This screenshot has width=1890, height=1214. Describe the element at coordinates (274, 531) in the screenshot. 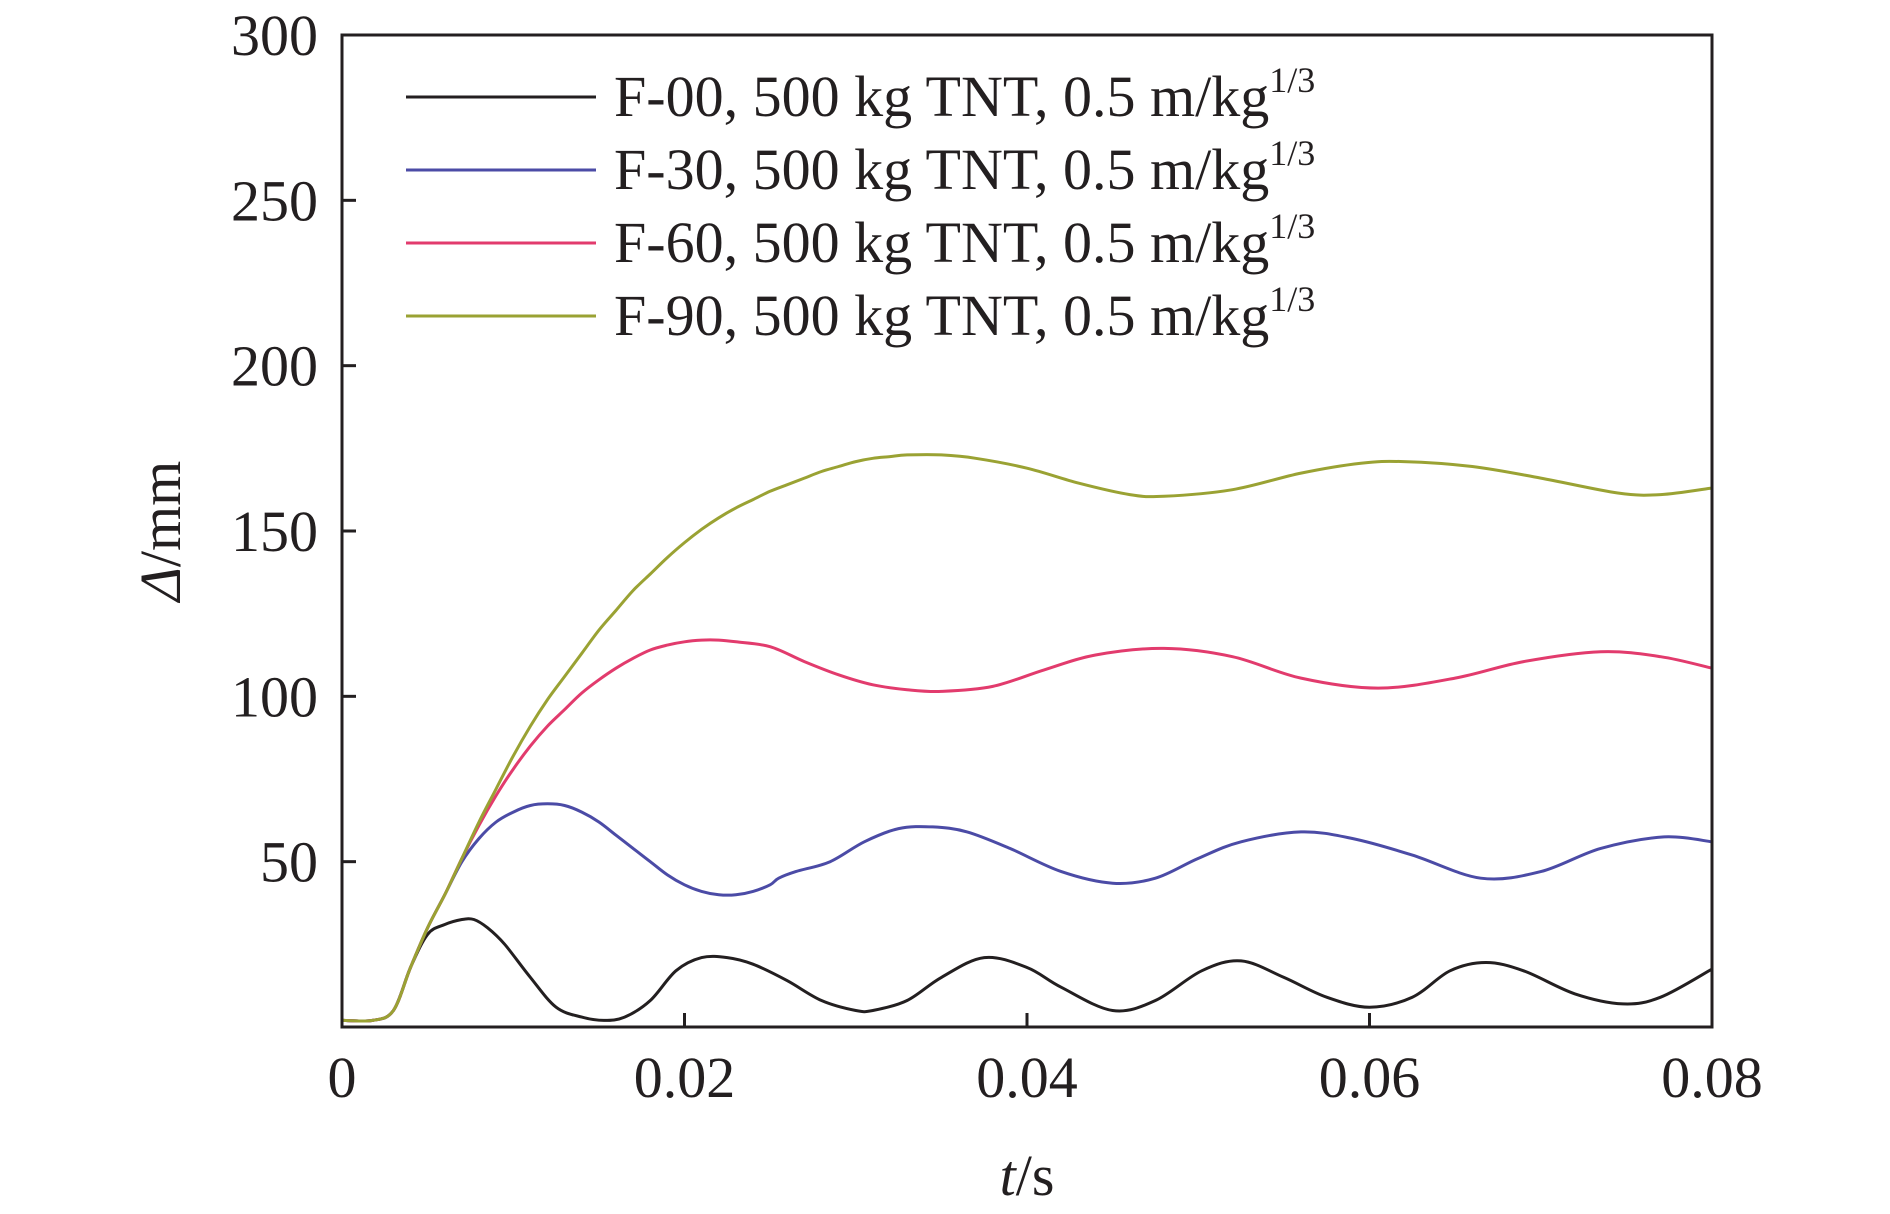

I see `y-tick-label: 150` at that location.